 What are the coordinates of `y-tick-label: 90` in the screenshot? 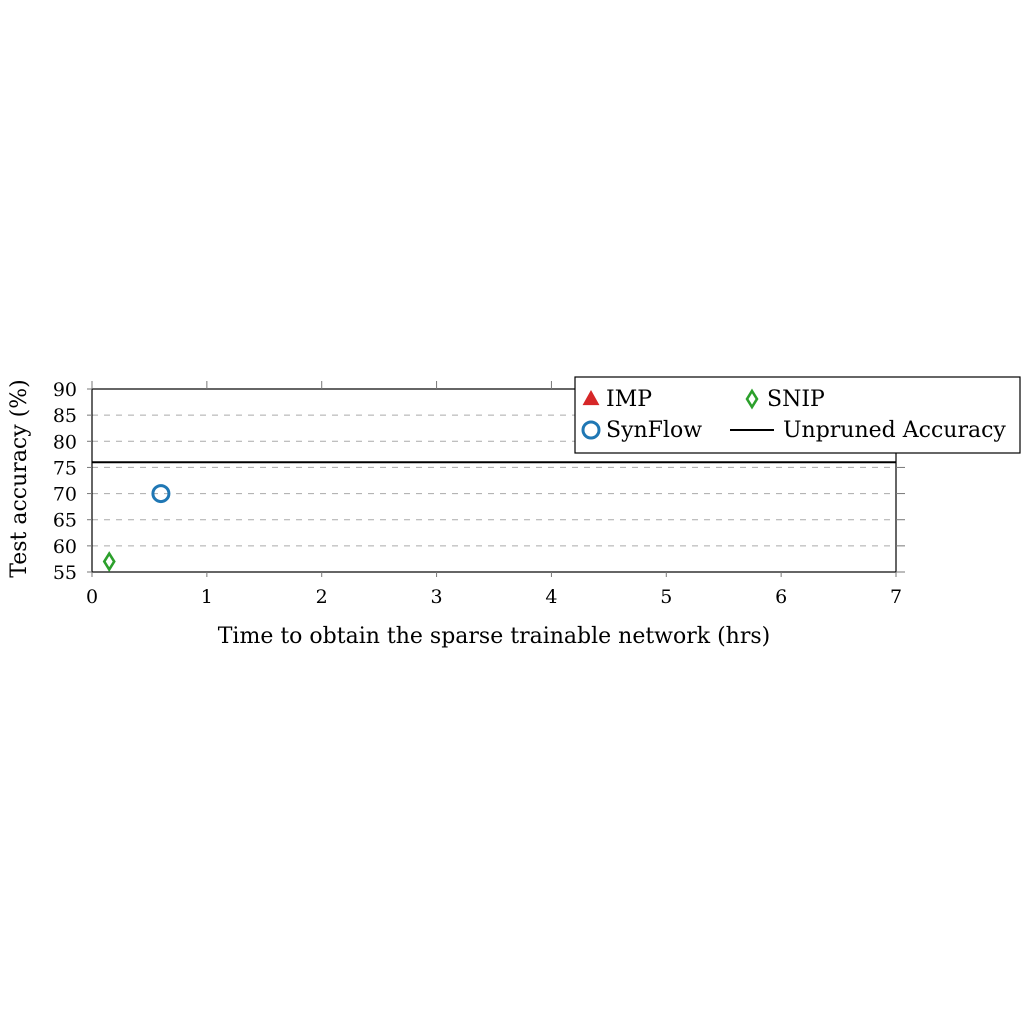 It's located at (65, 390).